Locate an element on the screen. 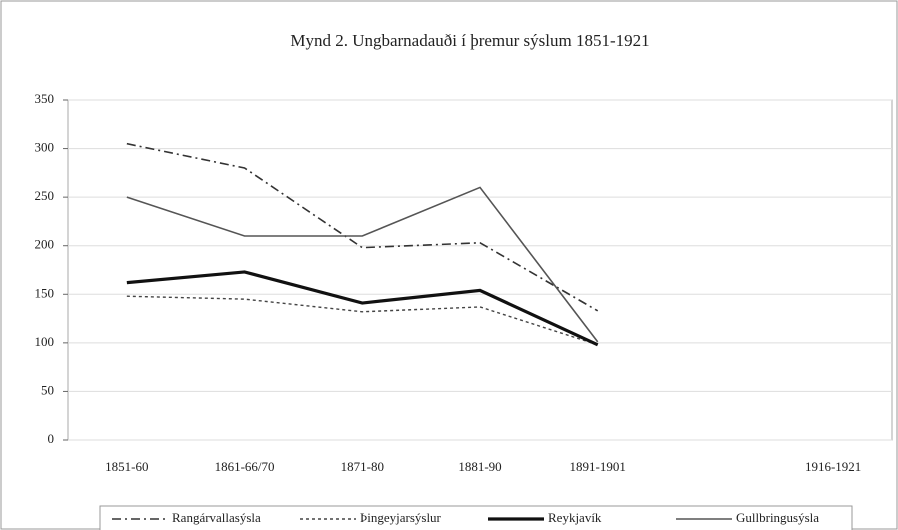  legend-box is located at coordinates (476, 517).